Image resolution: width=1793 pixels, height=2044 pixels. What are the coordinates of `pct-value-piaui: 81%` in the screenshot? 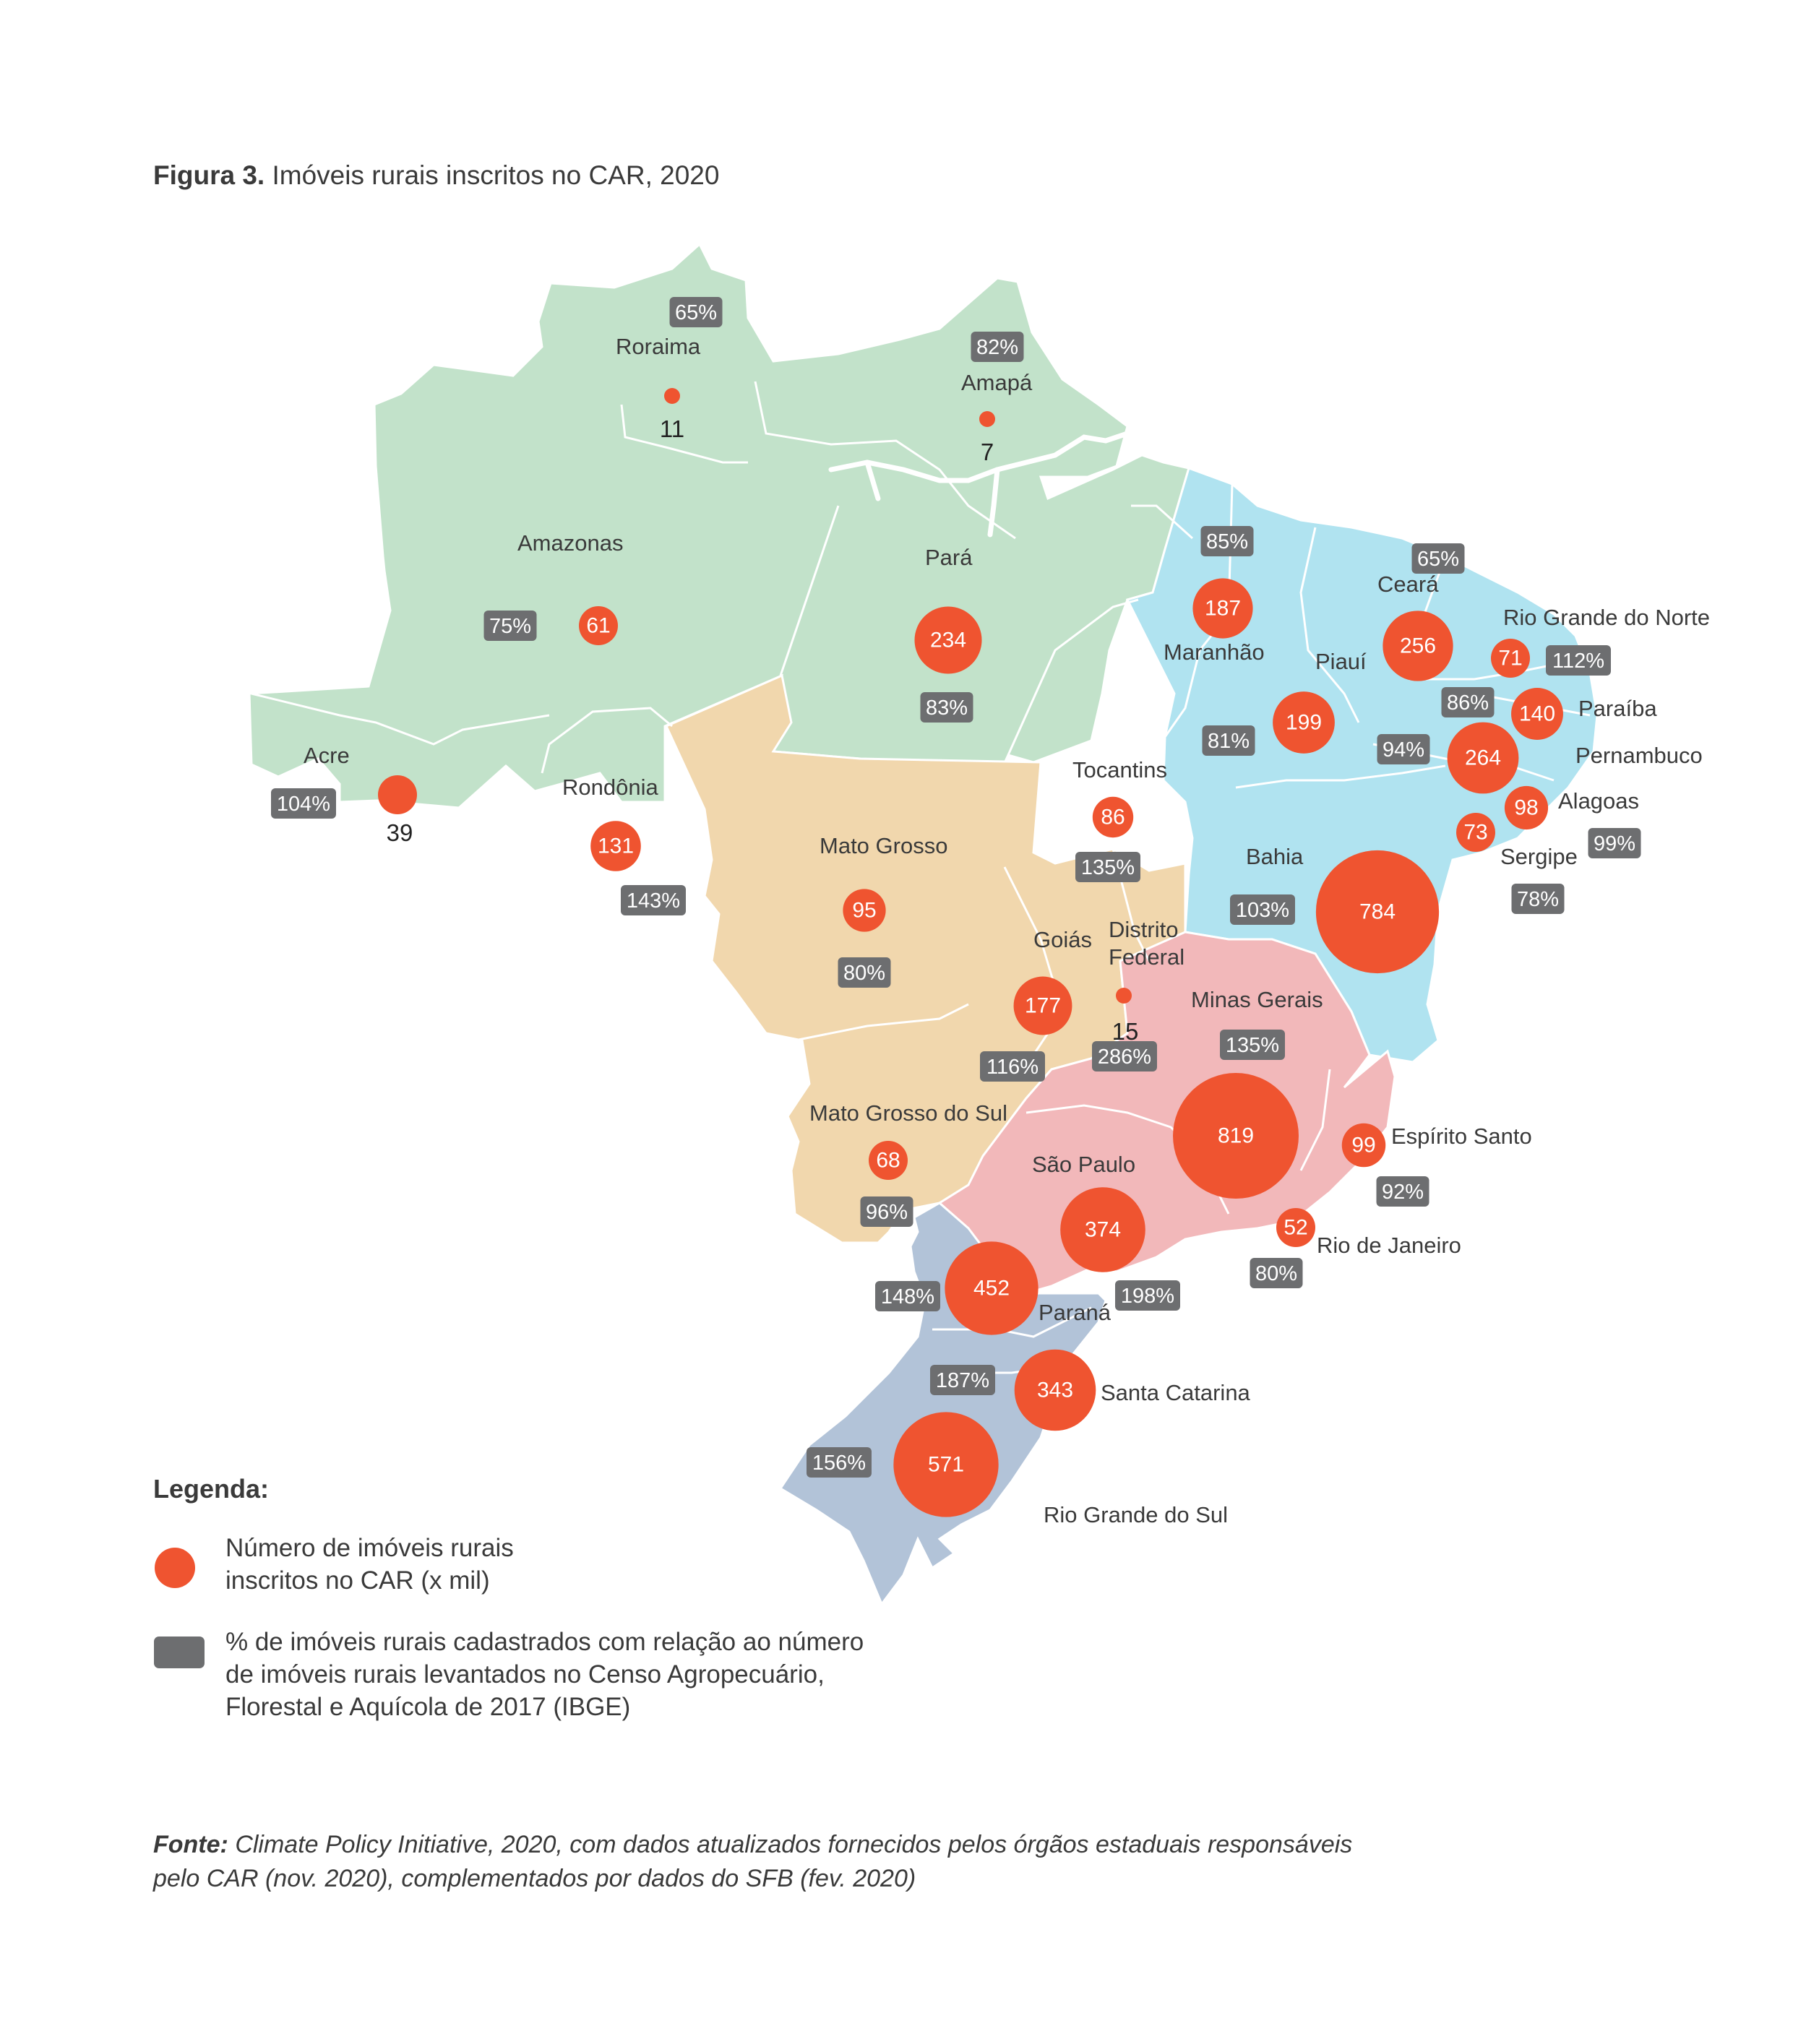 It's located at (1229, 741).